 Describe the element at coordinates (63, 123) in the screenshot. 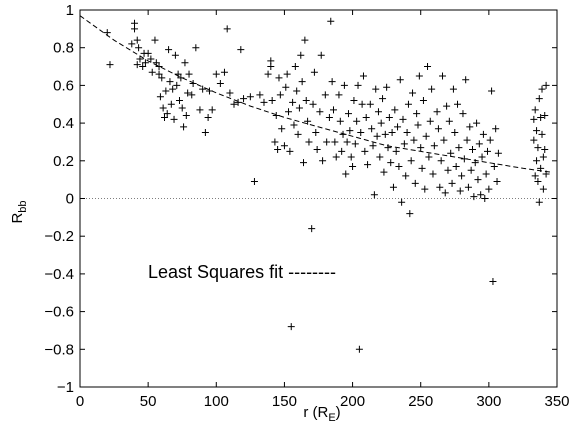

I see `y-tick-label: 0.4` at that location.